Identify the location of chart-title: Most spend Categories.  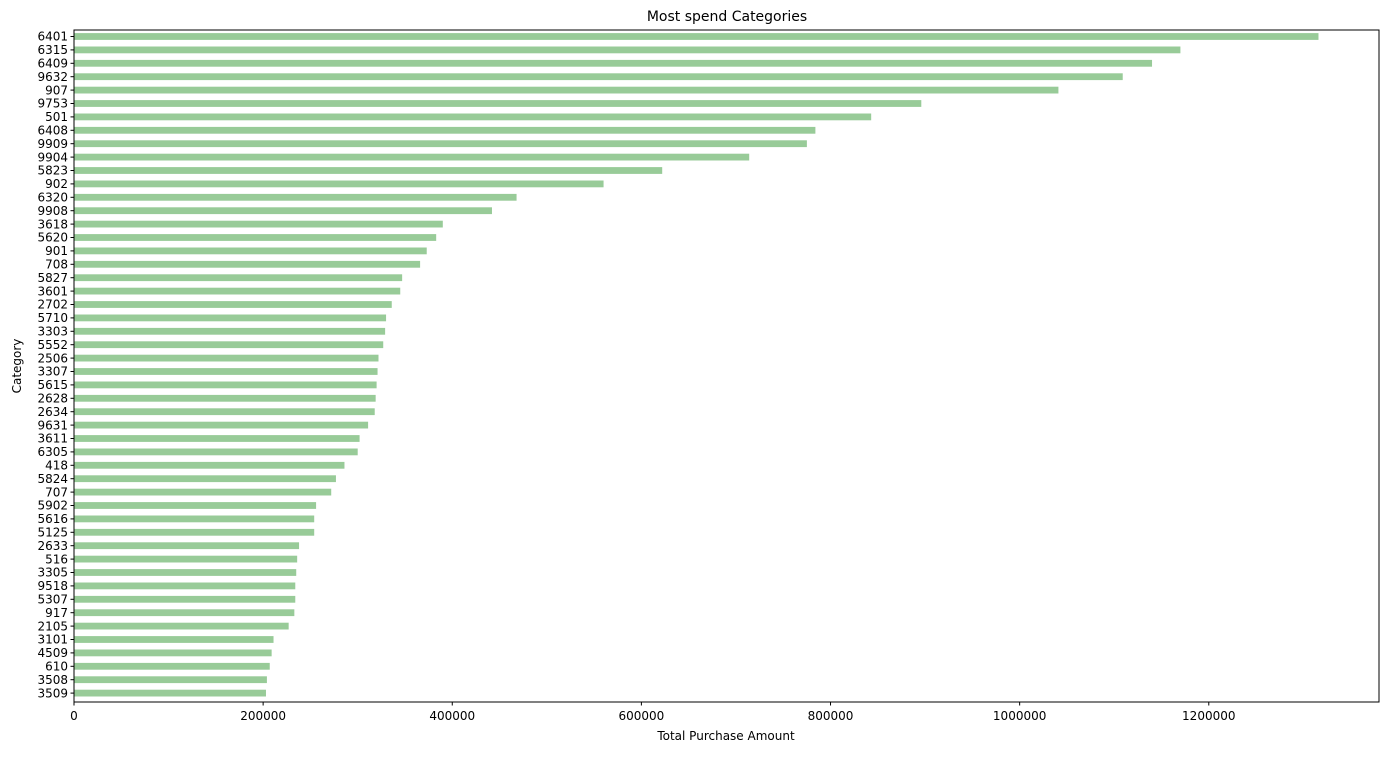
(727, 17).